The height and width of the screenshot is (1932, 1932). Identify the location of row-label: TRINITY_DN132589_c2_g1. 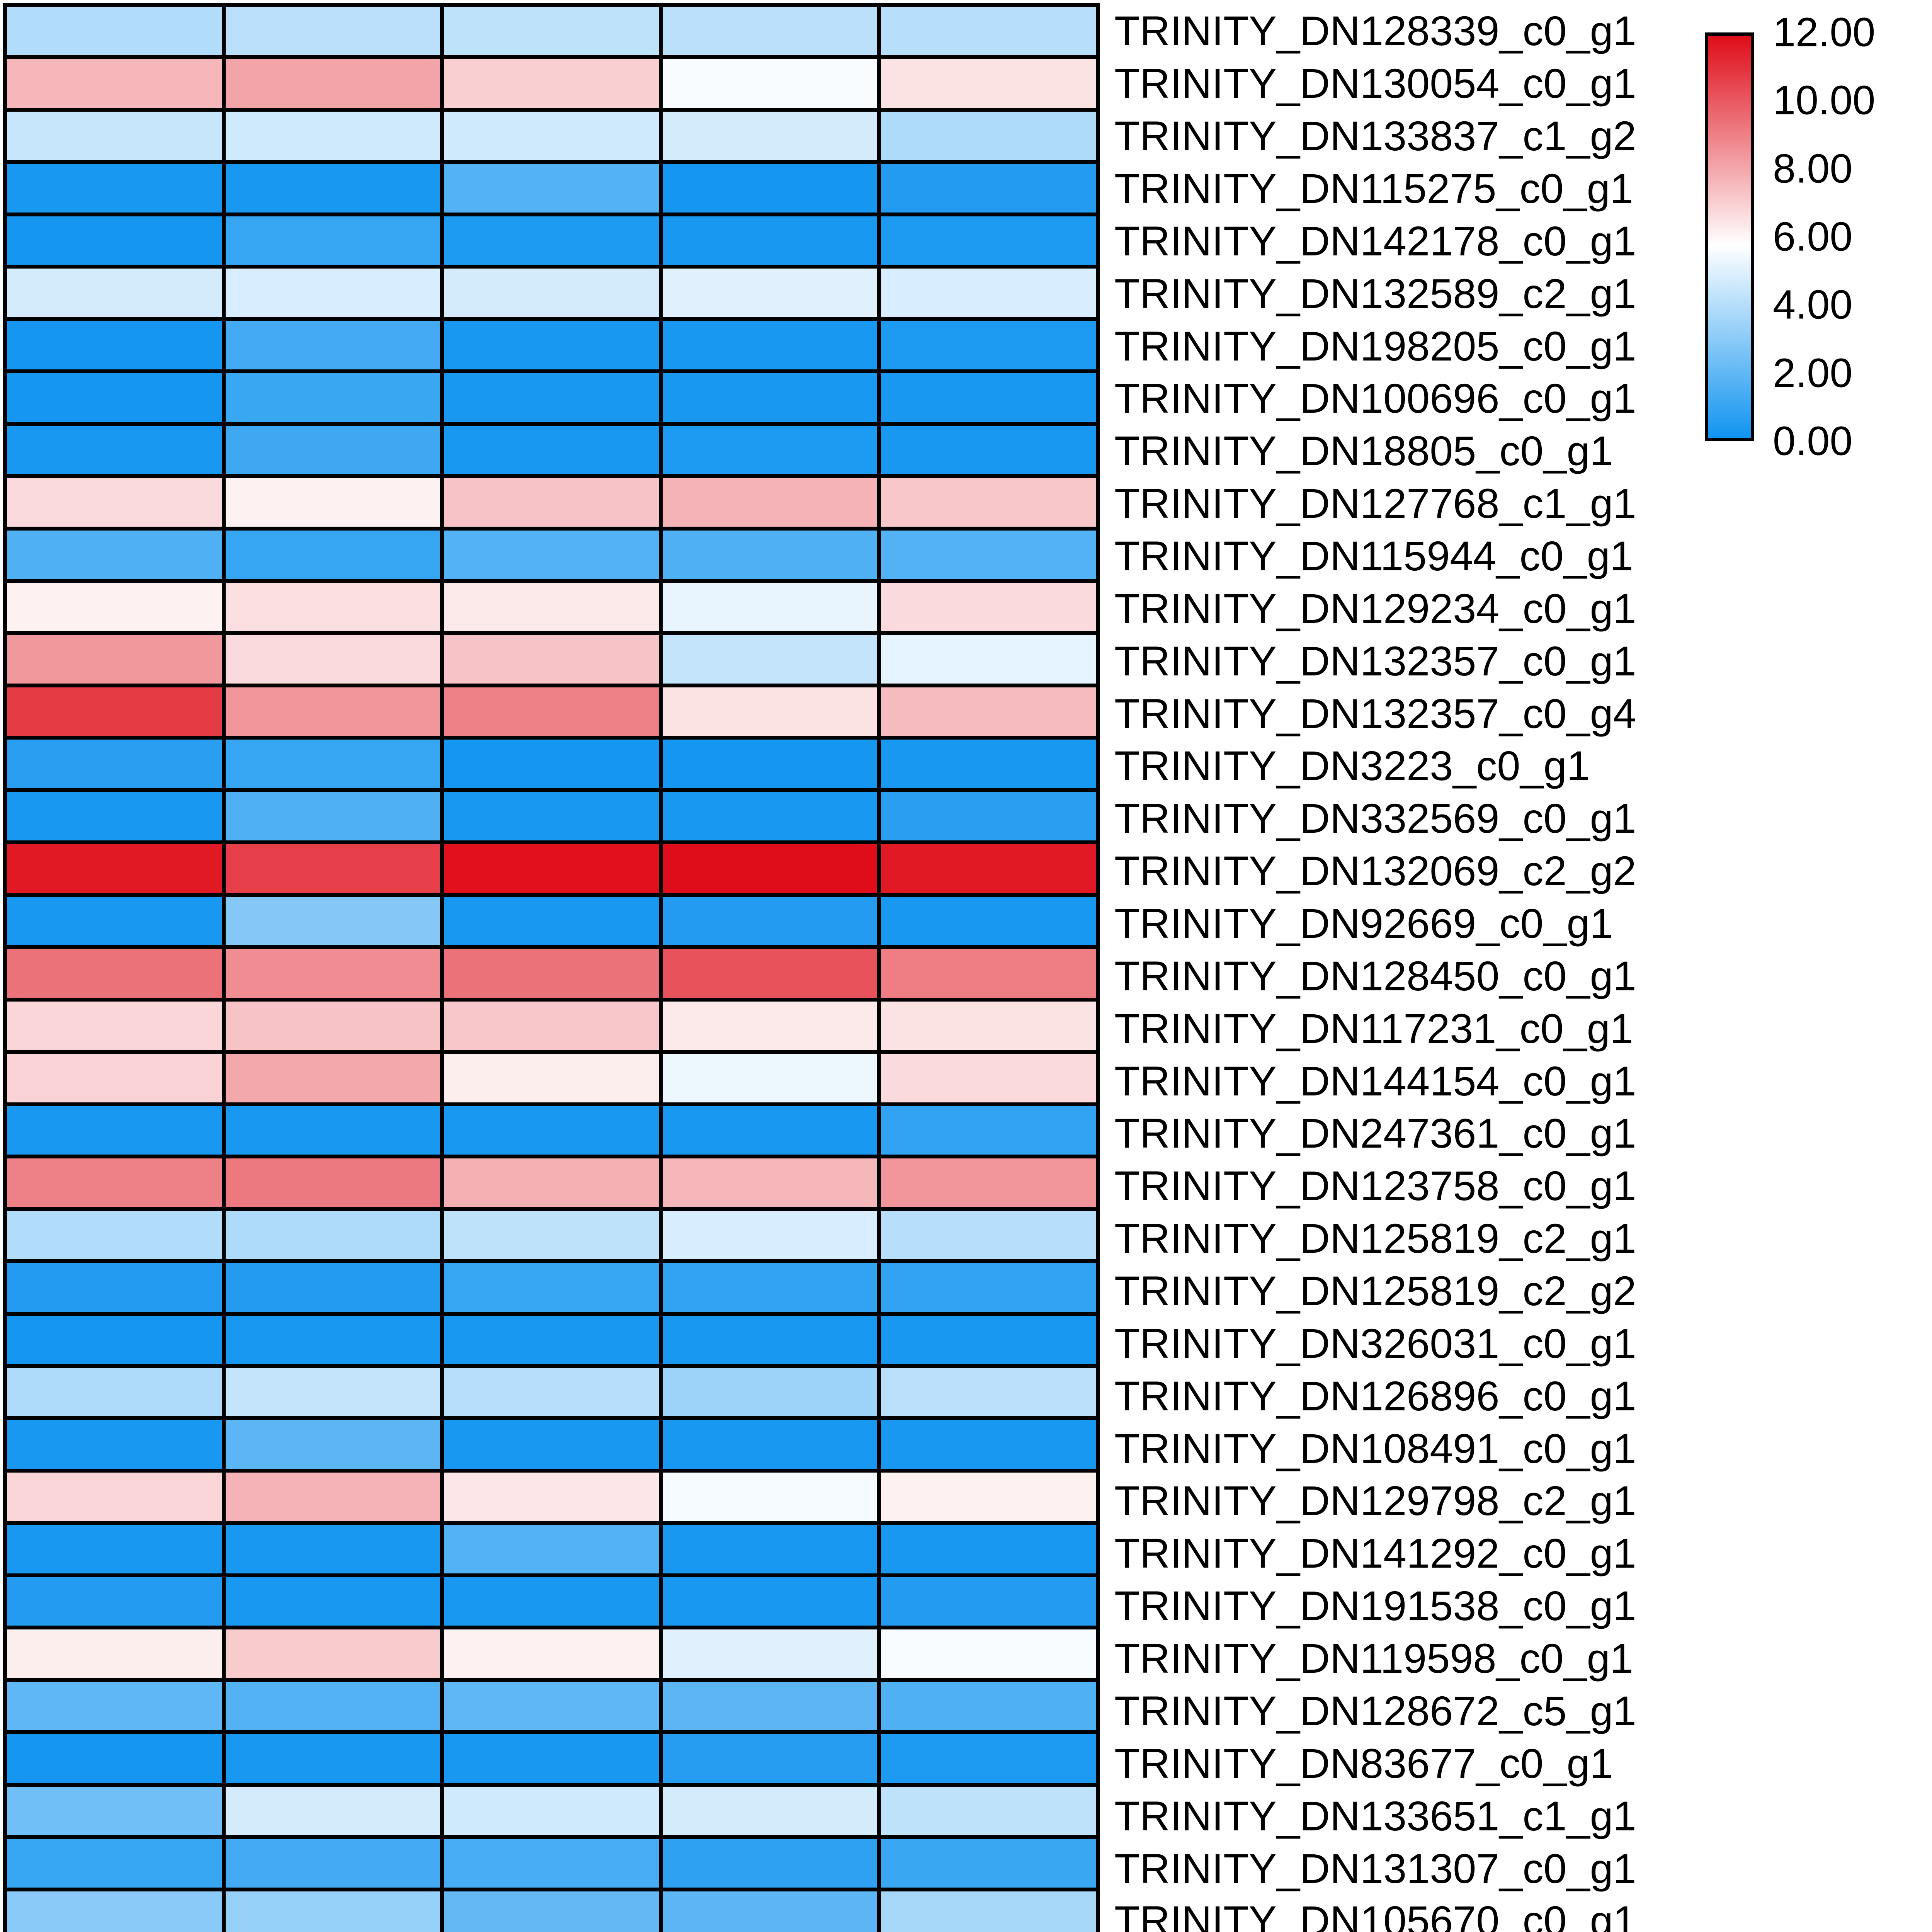
(1375, 294).